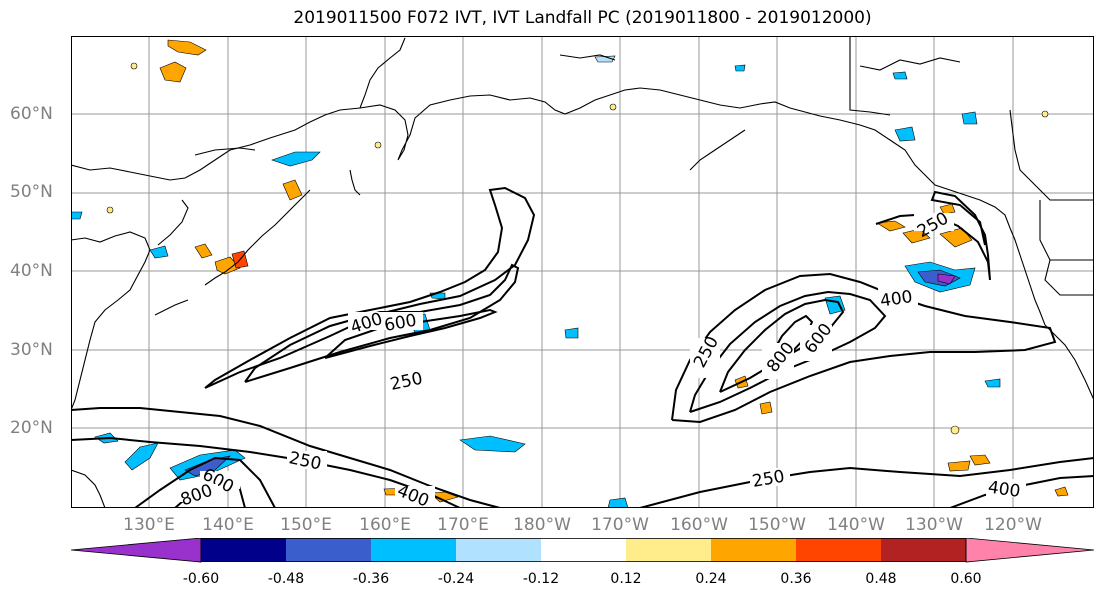 Image resolution: width=1105 pixels, height=601 pixels. Describe the element at coordinates (149, 525) in the screenshot. I see `lon-label-130e: 130°E` at that location.